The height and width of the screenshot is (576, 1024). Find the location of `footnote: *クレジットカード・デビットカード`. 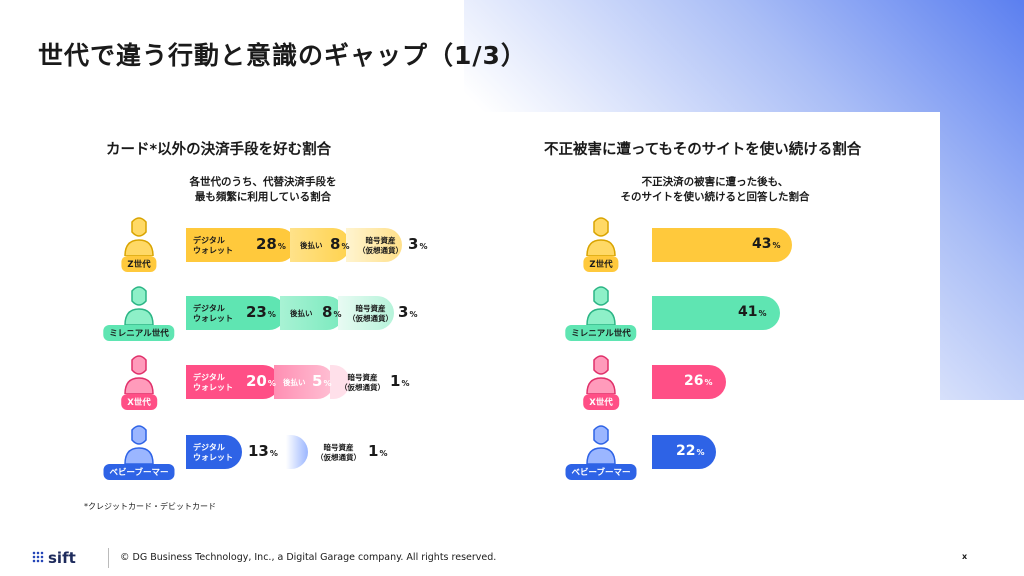

footnote: *クレジットカード・デビットカード is located at coordinates (150, 506).